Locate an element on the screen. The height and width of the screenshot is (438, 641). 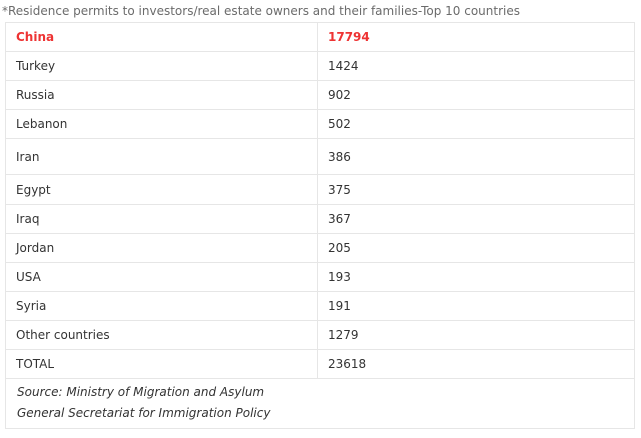
table-row-total: TOTAL 23618 is located at coordinates (320, 364).